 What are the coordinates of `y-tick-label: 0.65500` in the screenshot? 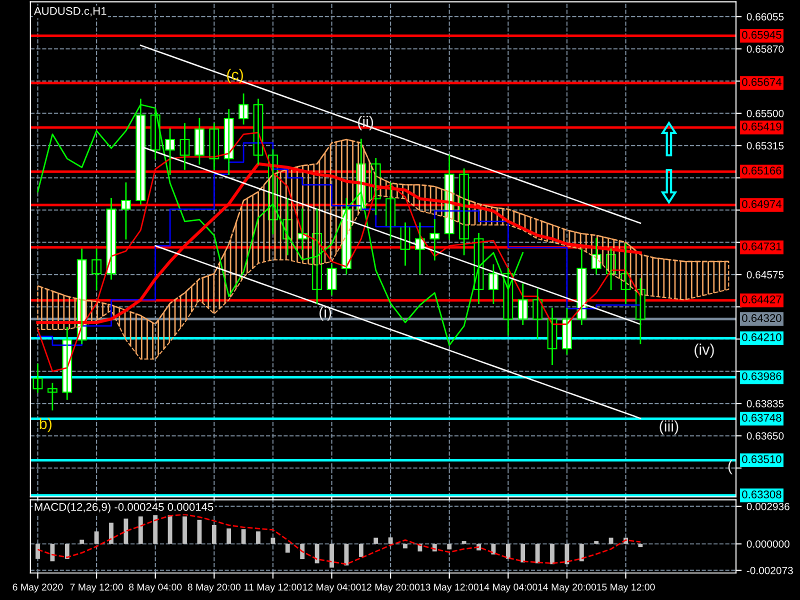 It's located at (765, 114).